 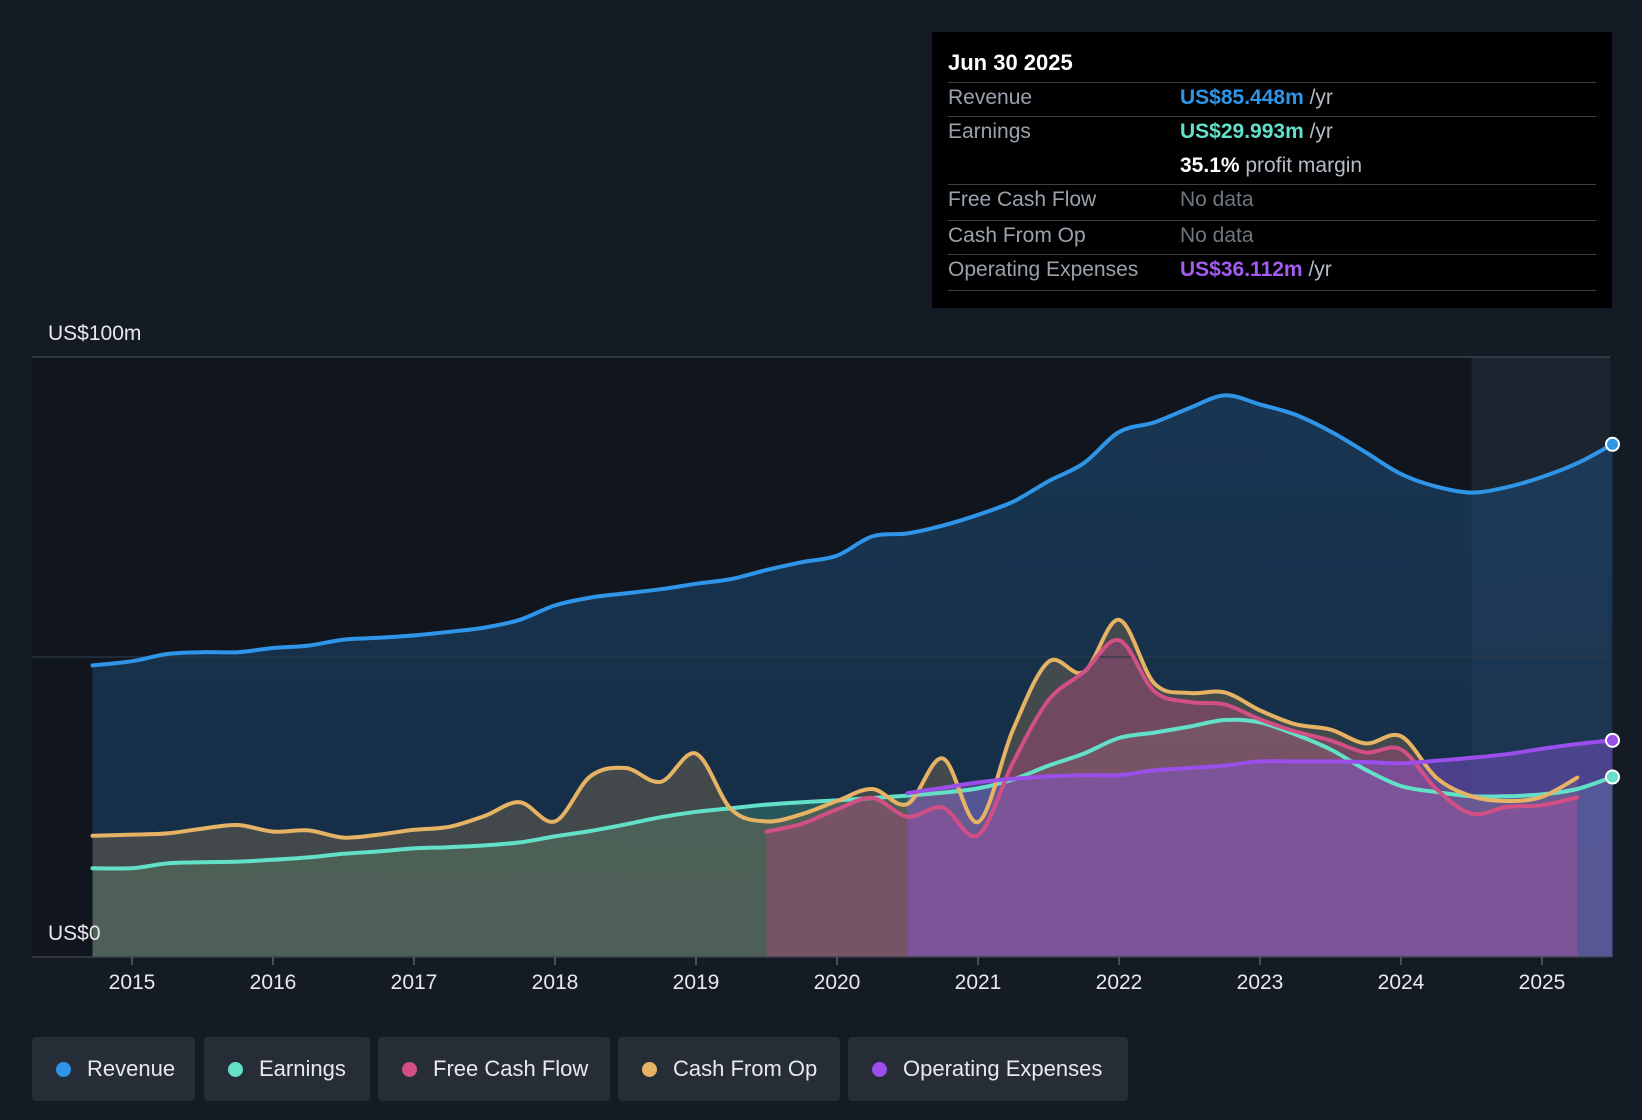 I want to click on series-line-earnings, so click(x=852, y=794).